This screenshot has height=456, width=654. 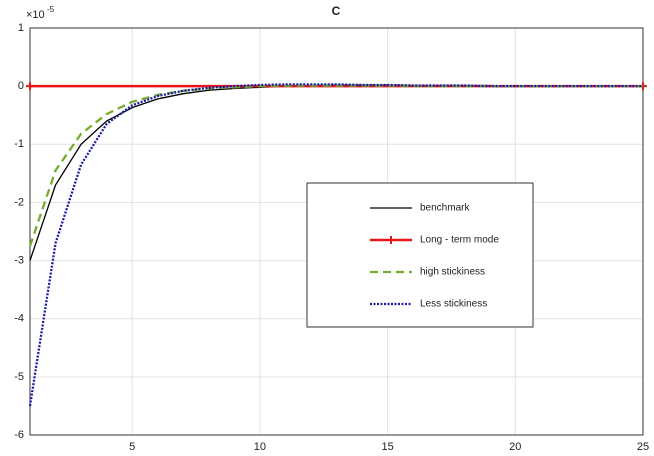 I want to click on legend-label: benchmark, so click(x=445, y=208).